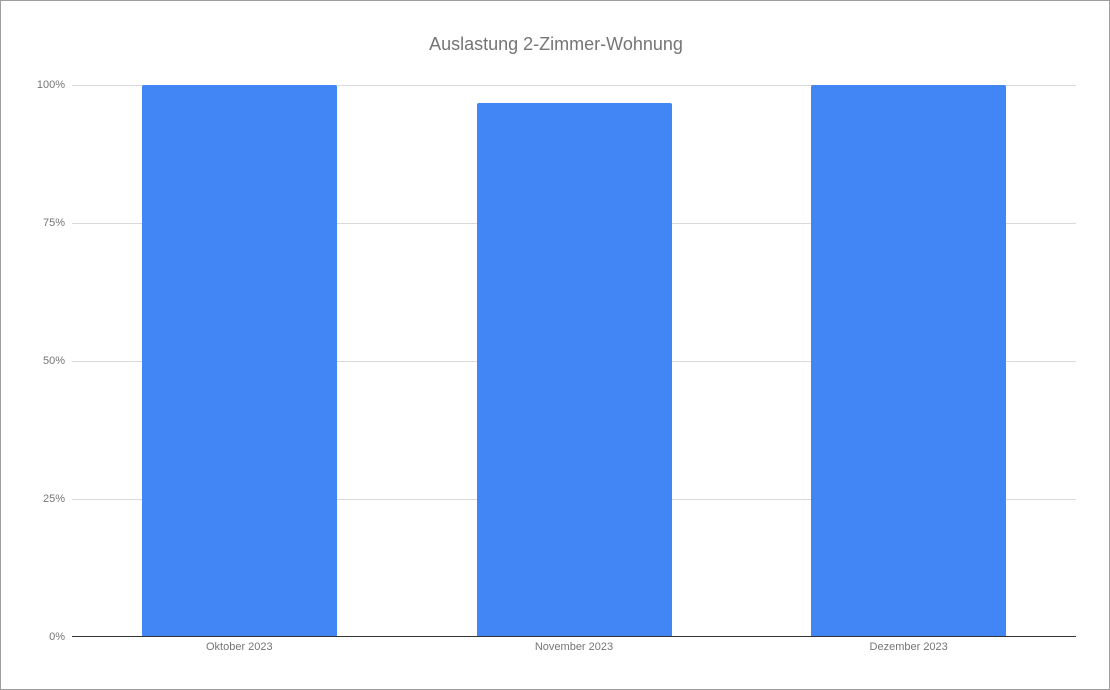 The height and width of the screenshot is (690, 1110). Describe the element at coordinates (574, 636) in the screenshot. I see `x-axis-line` at that location.